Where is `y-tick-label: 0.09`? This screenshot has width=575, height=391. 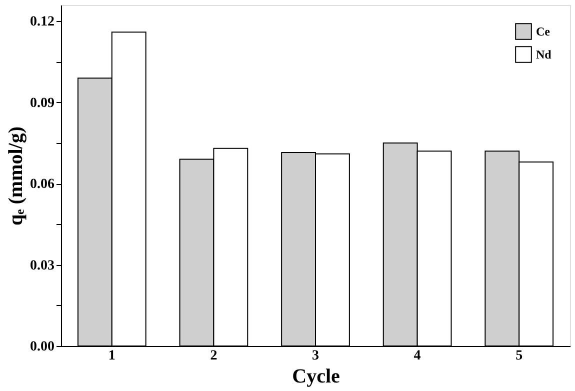 y-tick-label: 0.09 is located at coordinates (42, 103).